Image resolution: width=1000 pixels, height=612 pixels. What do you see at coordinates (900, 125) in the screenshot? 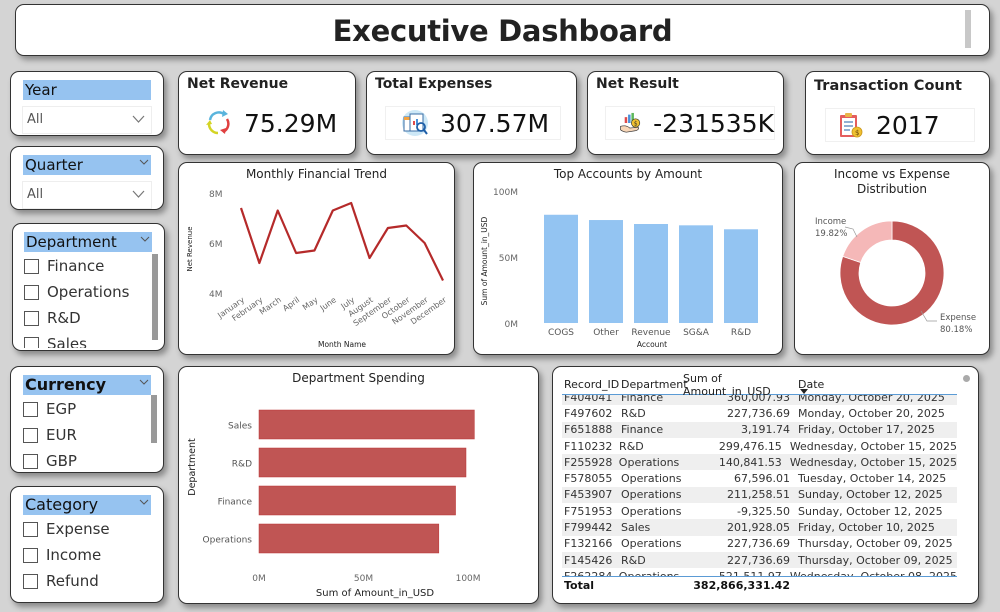
I see `kpi-value-box: $ 2017` at bounding box center [900, 125].